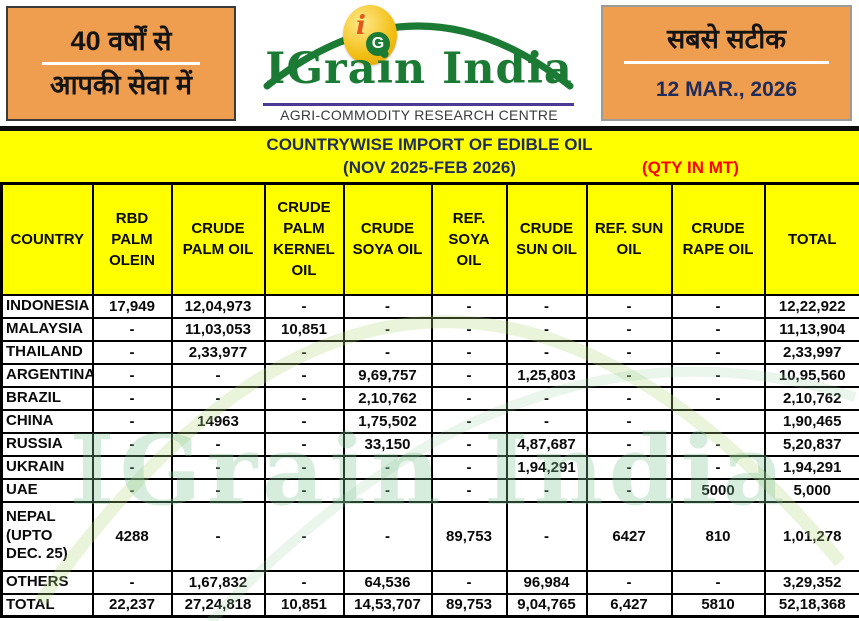  Describe the element at coordinates (47, 306) in the screenshot. I see `country-cell: INDONESIA` at that location.